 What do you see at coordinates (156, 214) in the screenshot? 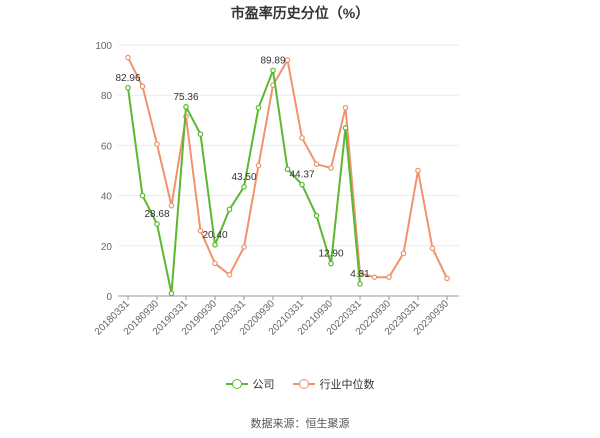
I see `data-label: 28.68` at bounding box center [156, 214].